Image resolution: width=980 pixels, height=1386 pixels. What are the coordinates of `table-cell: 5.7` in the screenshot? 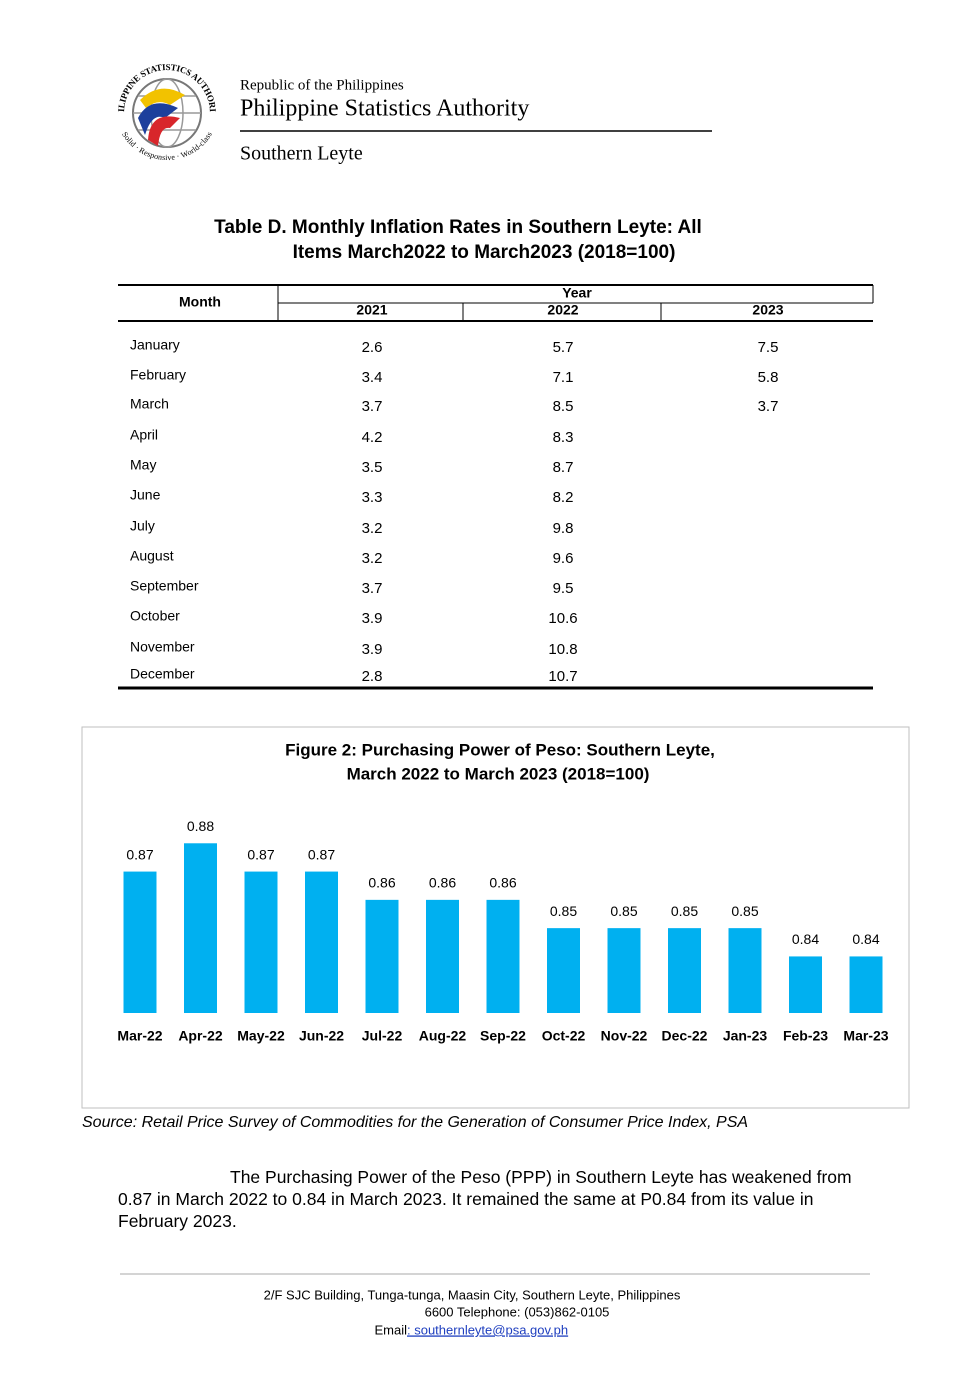 It's located at (563, 347).